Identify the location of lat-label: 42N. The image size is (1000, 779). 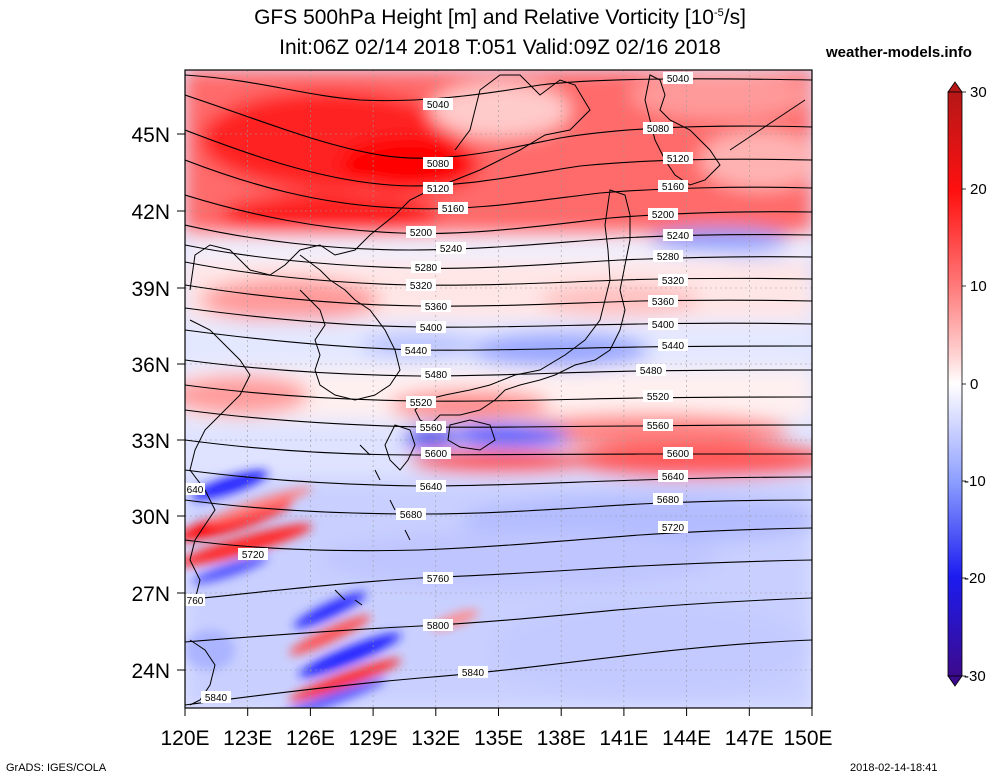
(150, 212).